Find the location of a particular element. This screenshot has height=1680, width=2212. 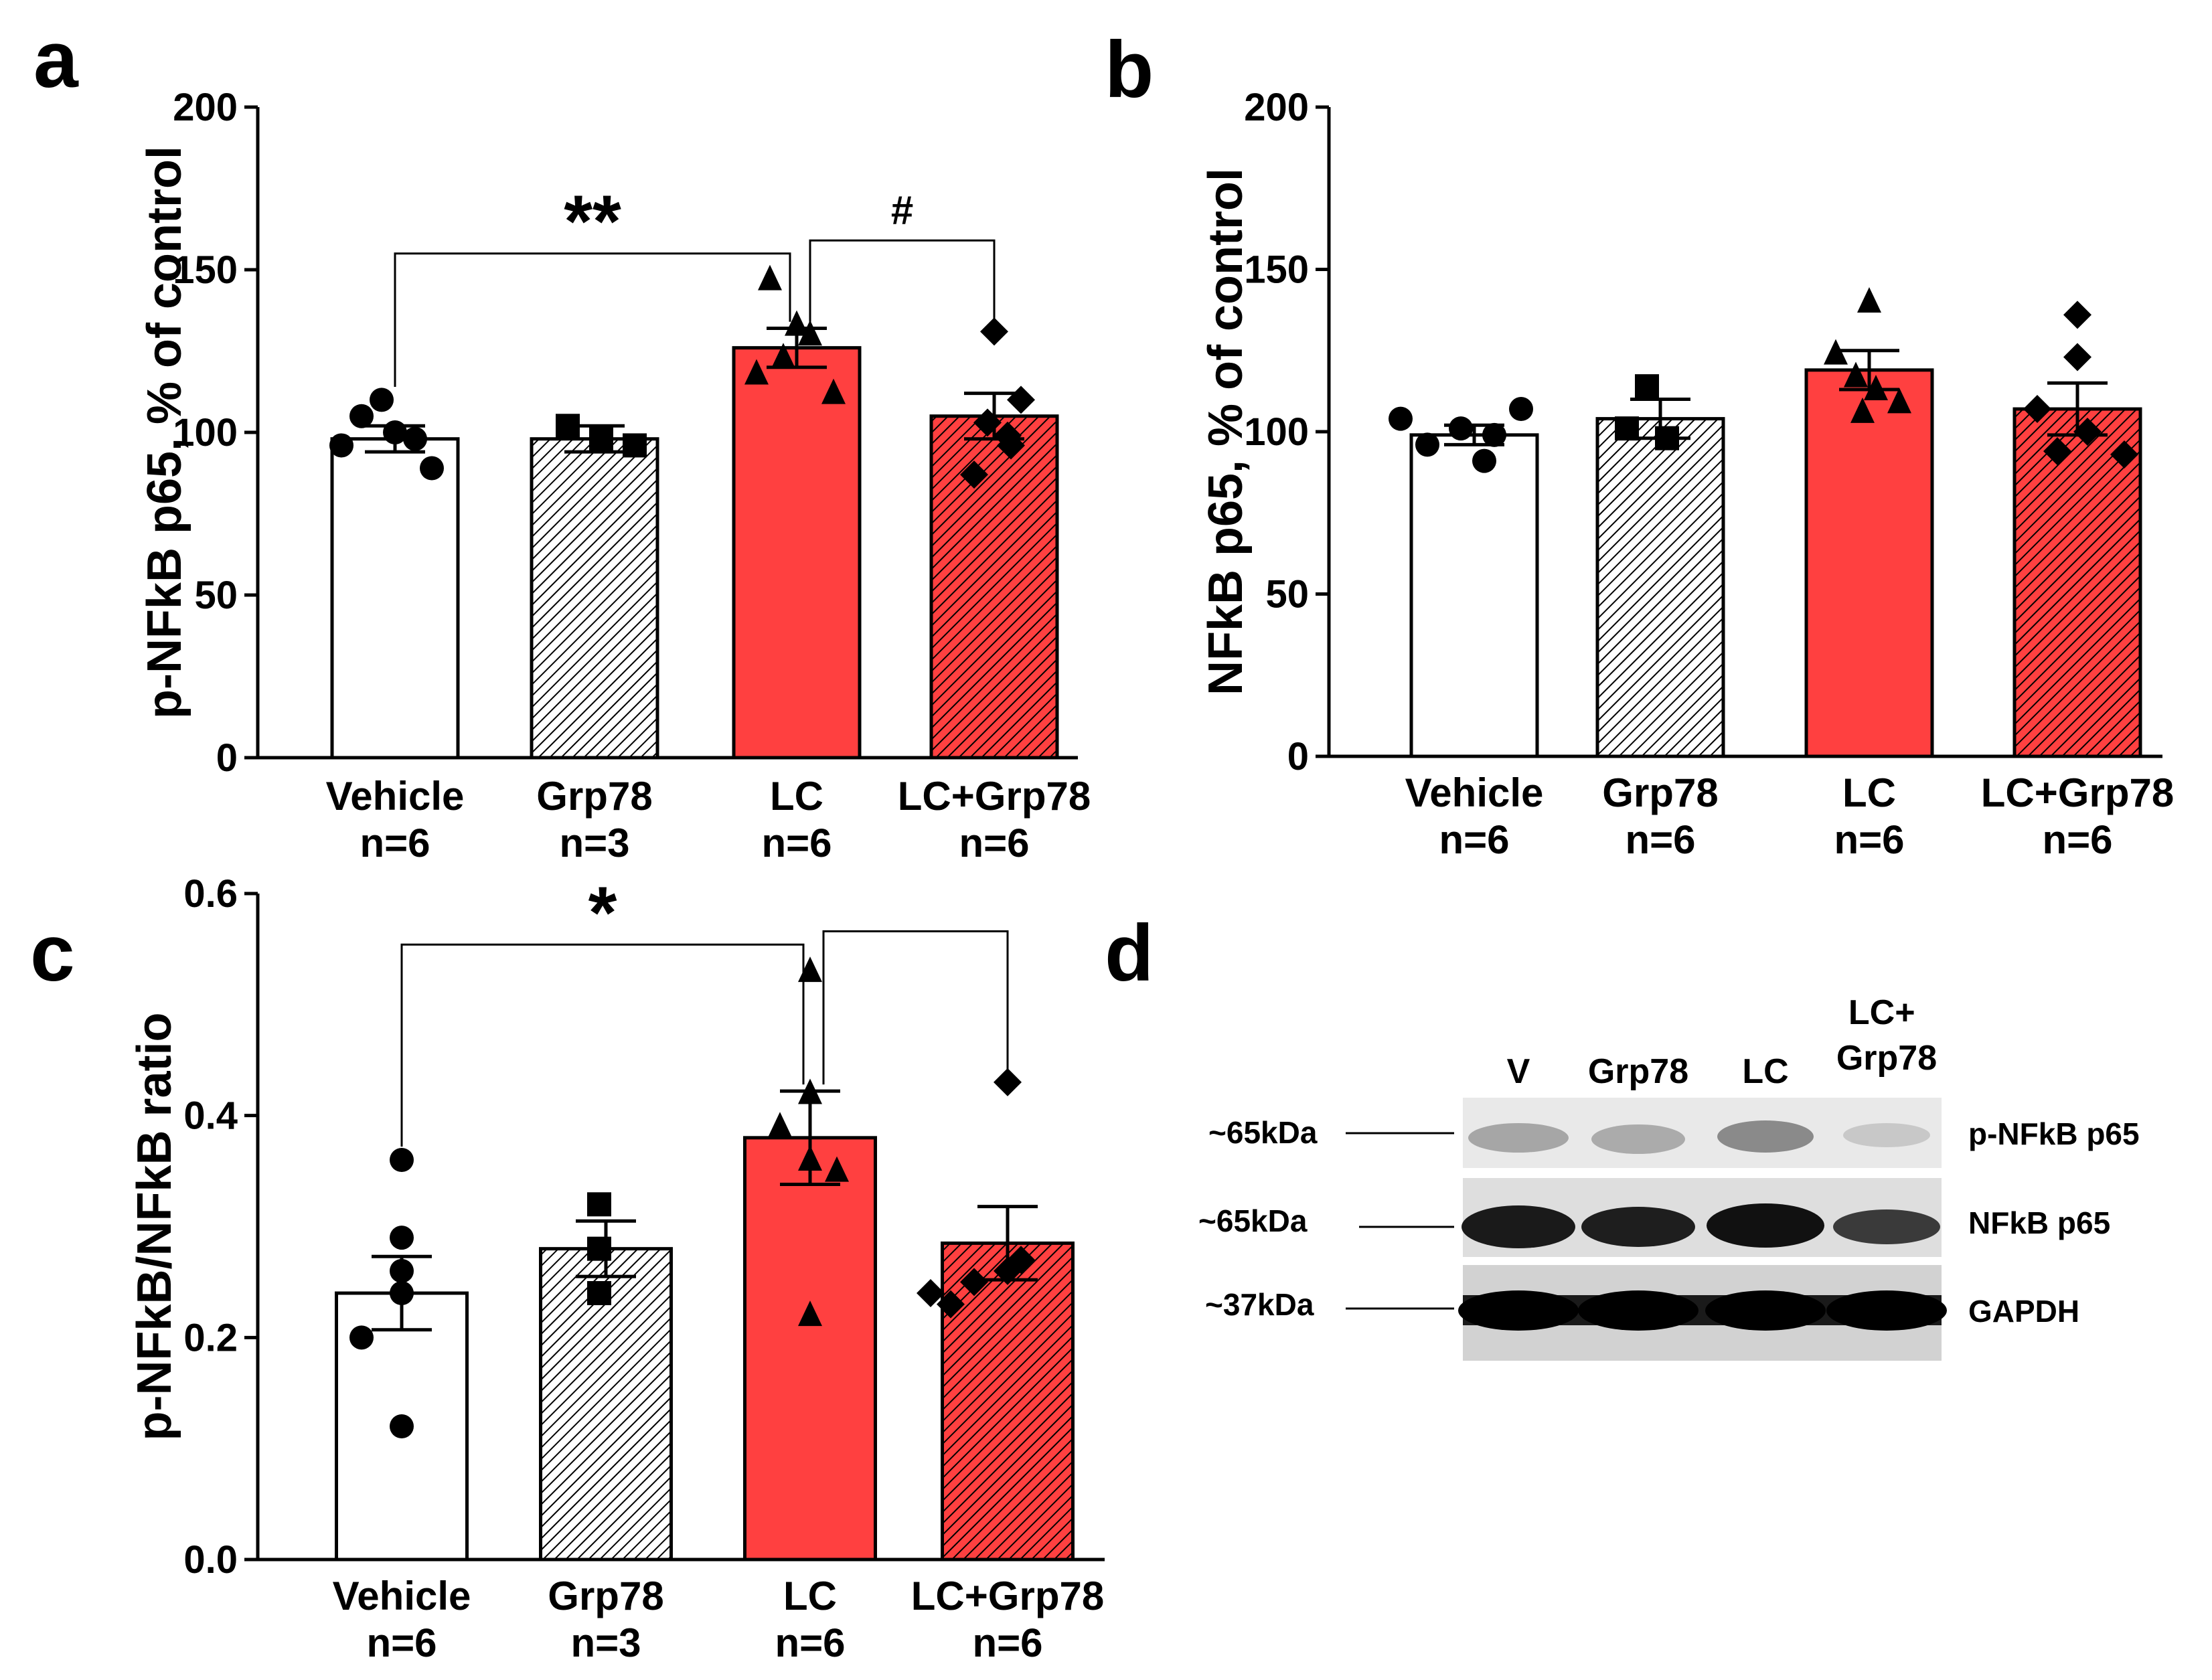

mw-label-3: ~37kDa is located at coordinates (1259, 1304).